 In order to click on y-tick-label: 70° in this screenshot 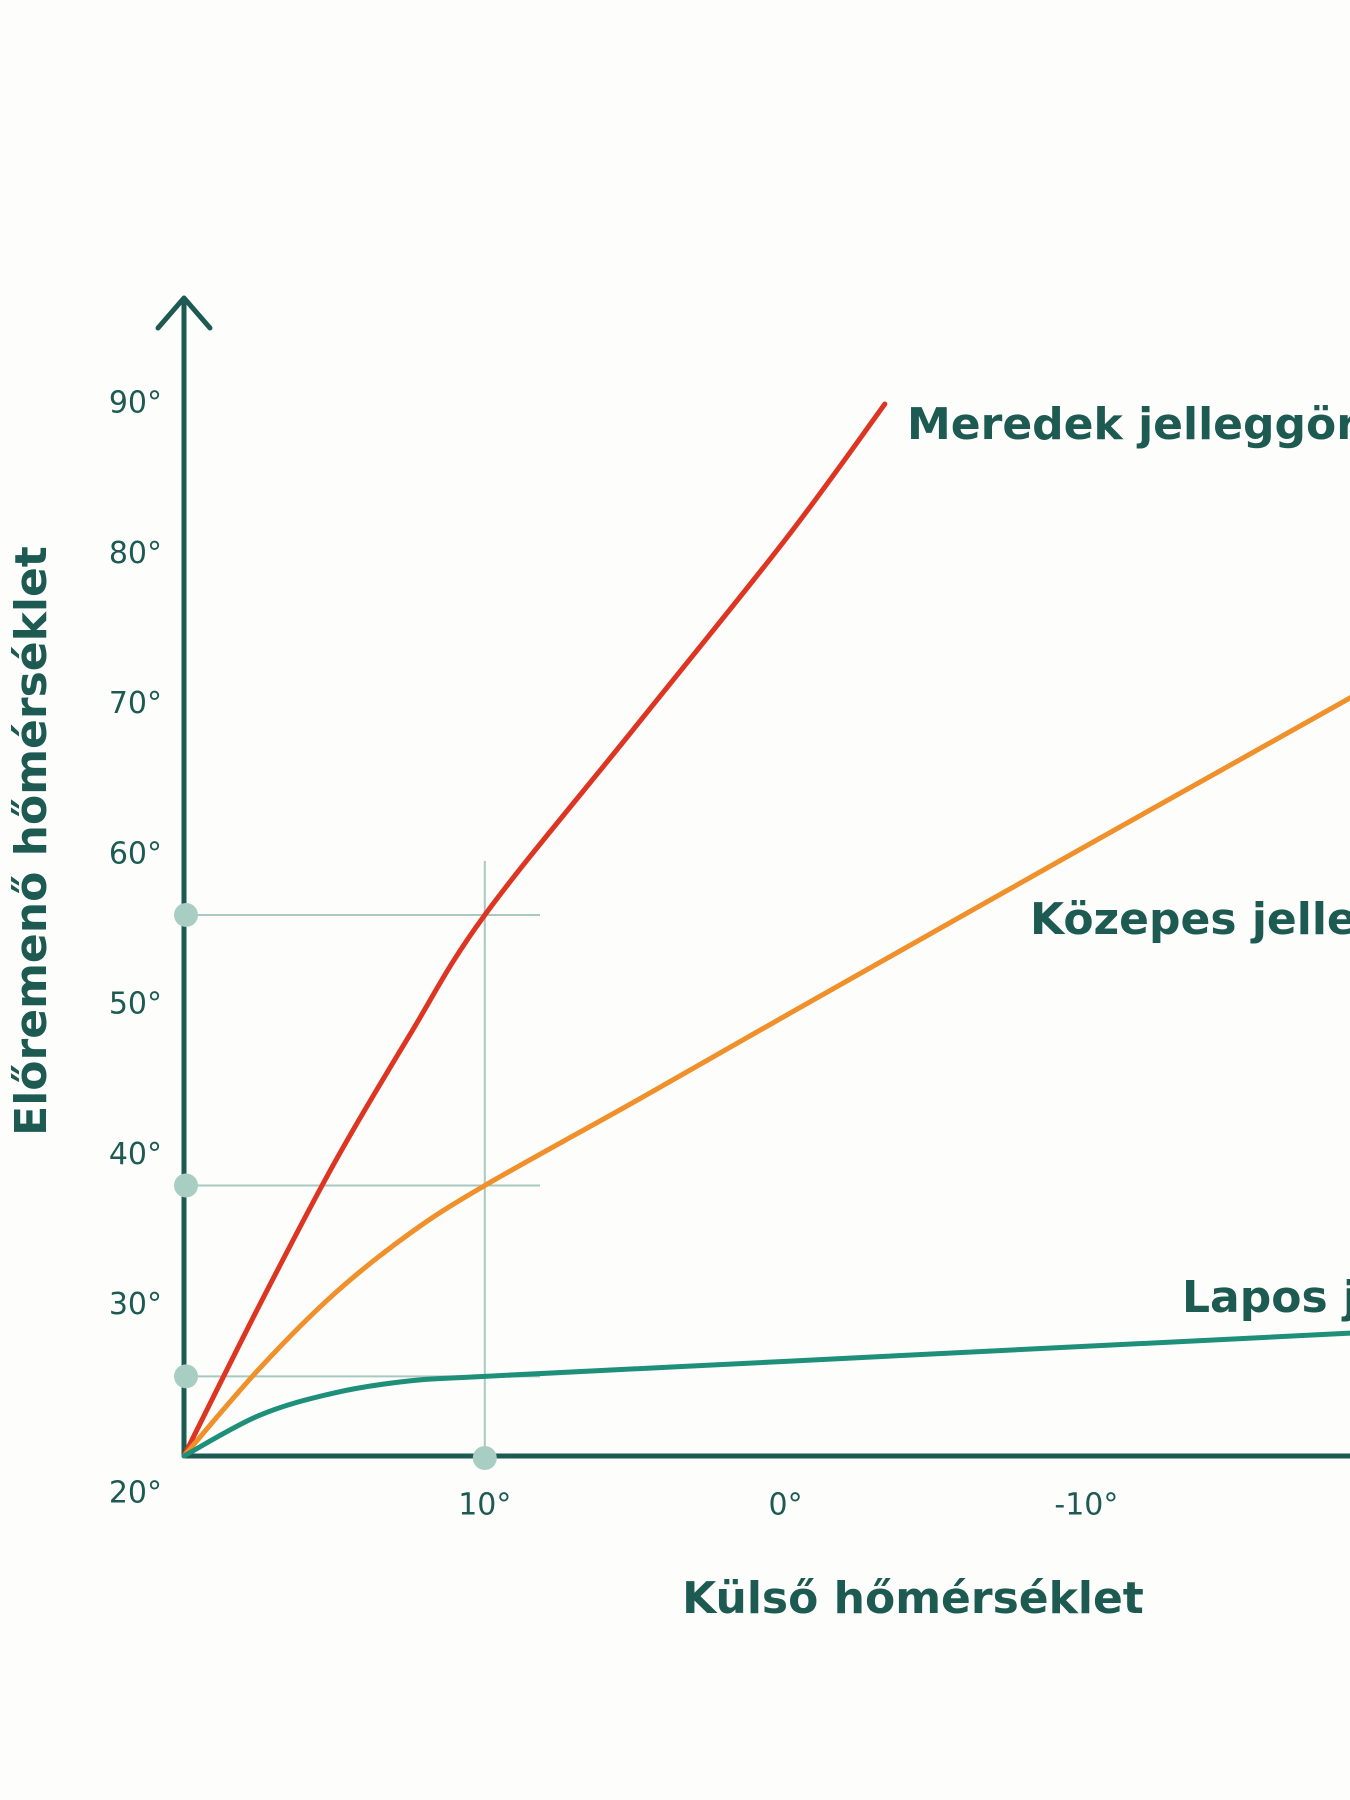, I will do `click(135, 703)`.